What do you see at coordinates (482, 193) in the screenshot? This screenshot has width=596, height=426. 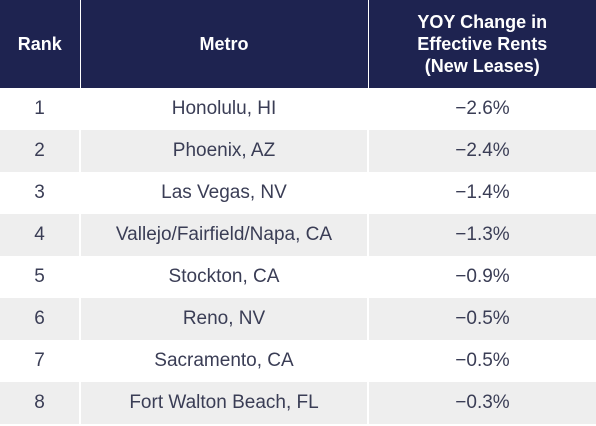 I see `change-cell: −1.4%` at bounding box center [482, 193].